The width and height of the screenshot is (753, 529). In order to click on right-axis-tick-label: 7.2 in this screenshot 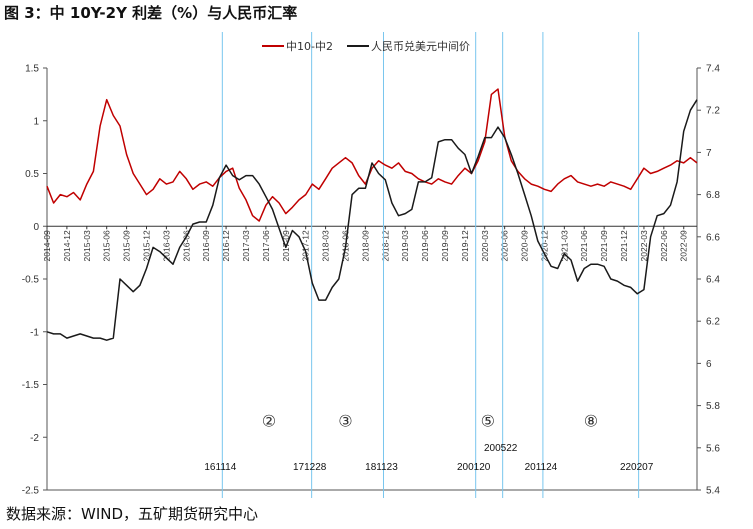, I will do `click(713, 111)`.